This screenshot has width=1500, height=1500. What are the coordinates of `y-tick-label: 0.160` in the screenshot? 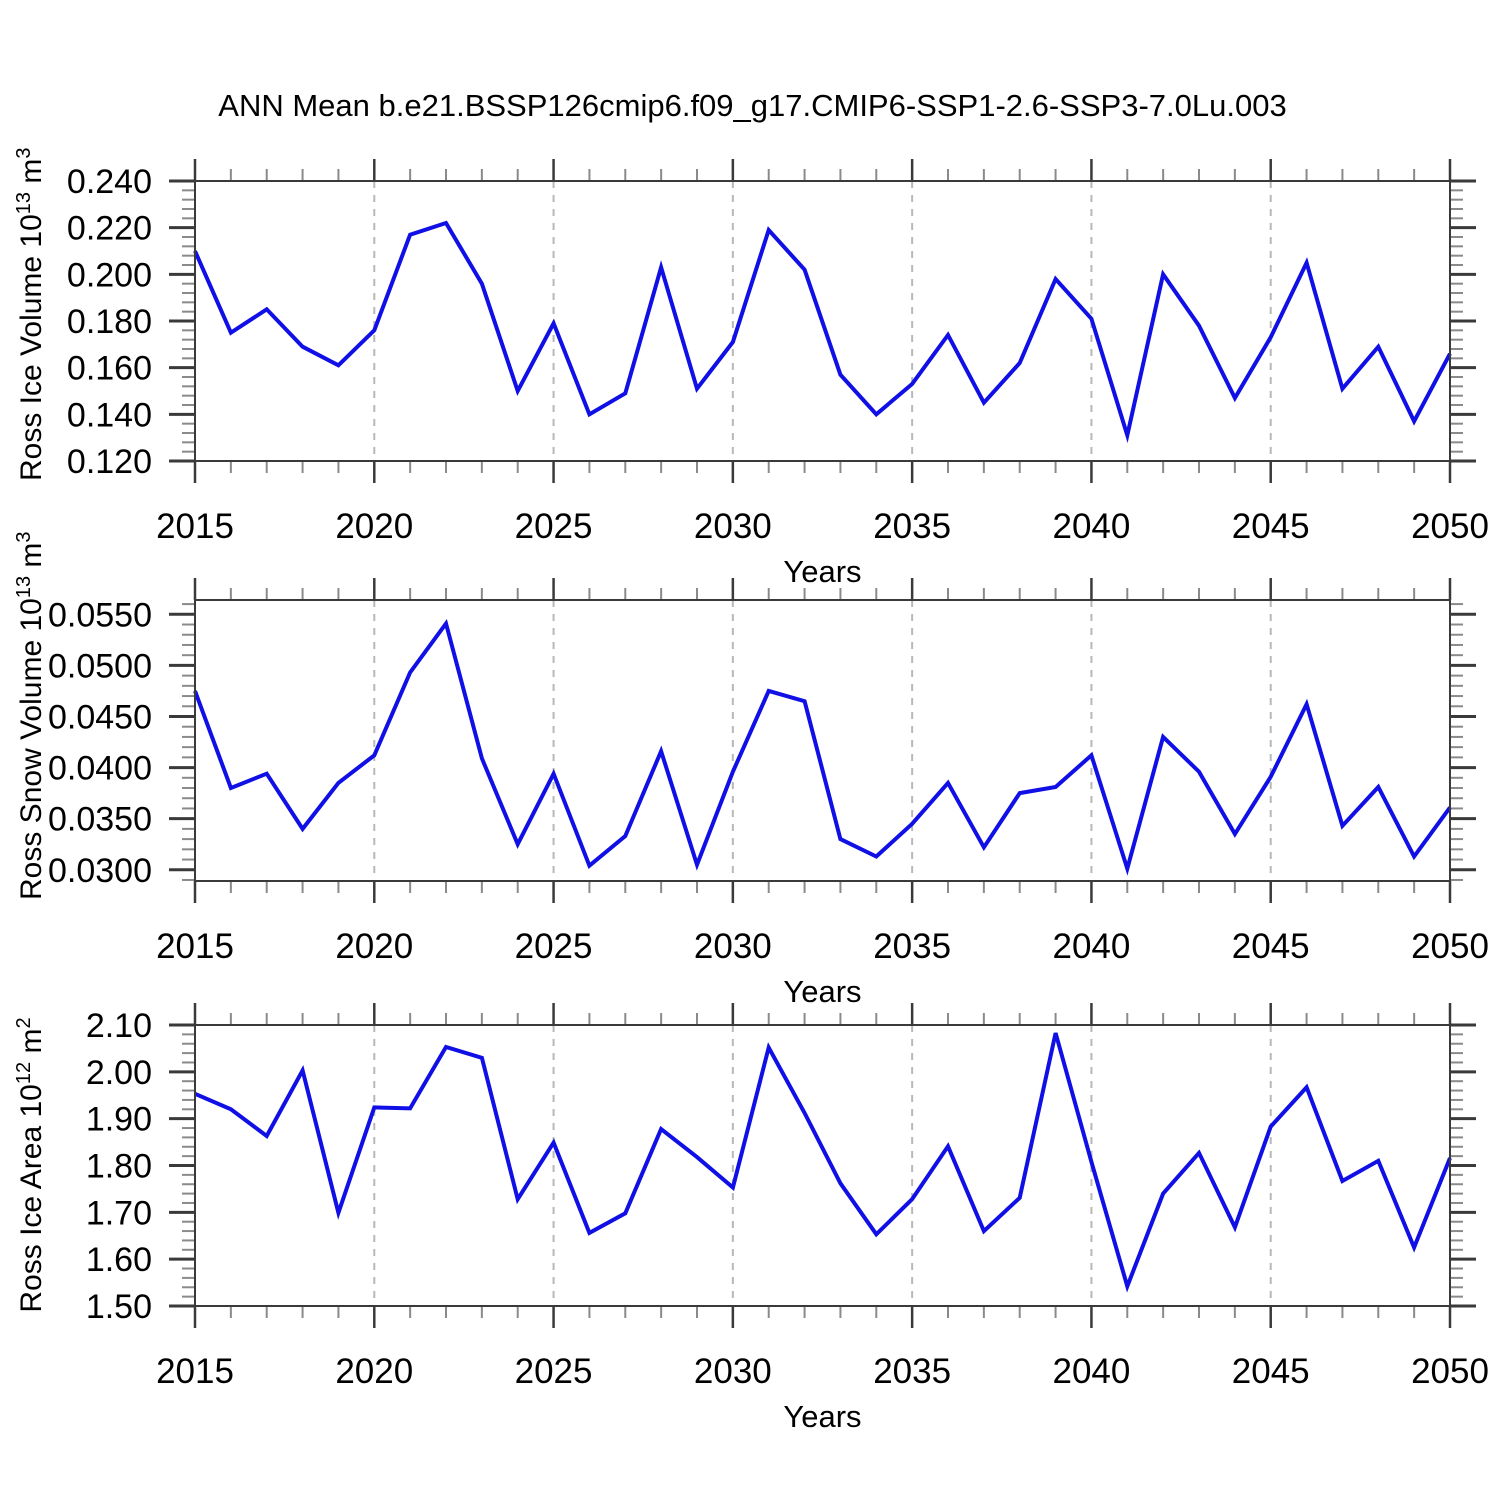 It's located at (109, 369).